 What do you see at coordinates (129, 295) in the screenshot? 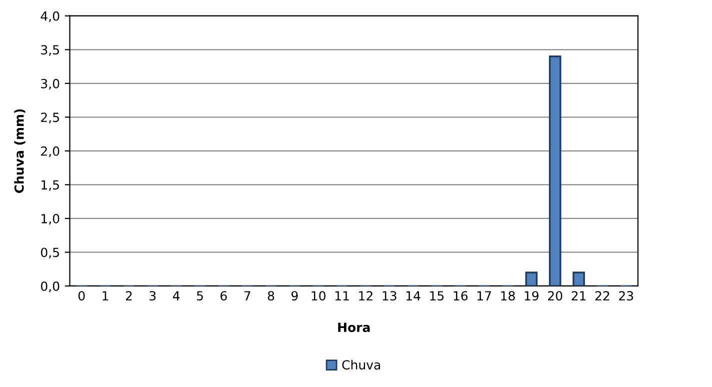
I see `x-tick-label: 2` at bounding box center [129, 295].